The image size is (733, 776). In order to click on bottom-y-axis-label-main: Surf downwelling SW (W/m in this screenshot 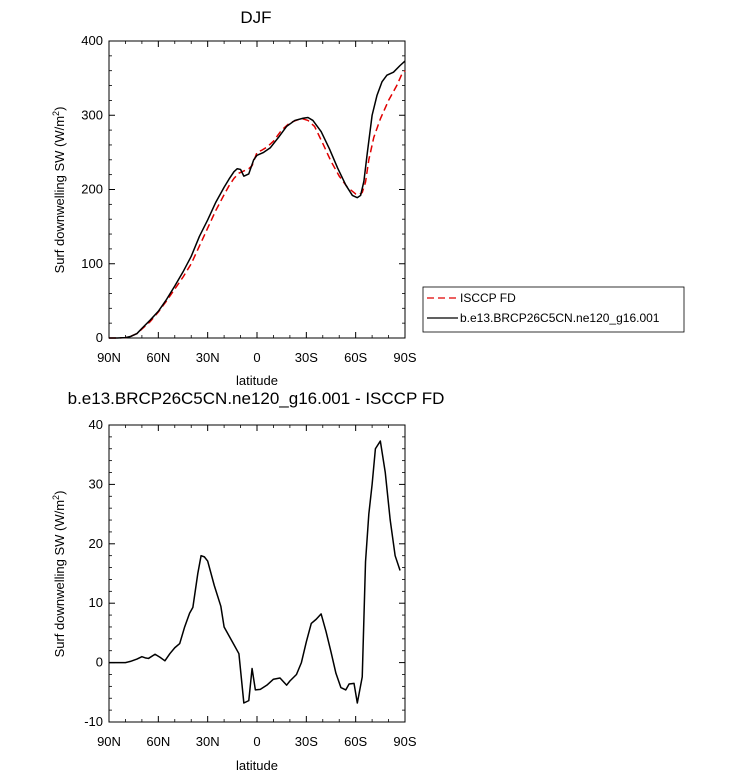, I will do `click(59, 578)`.